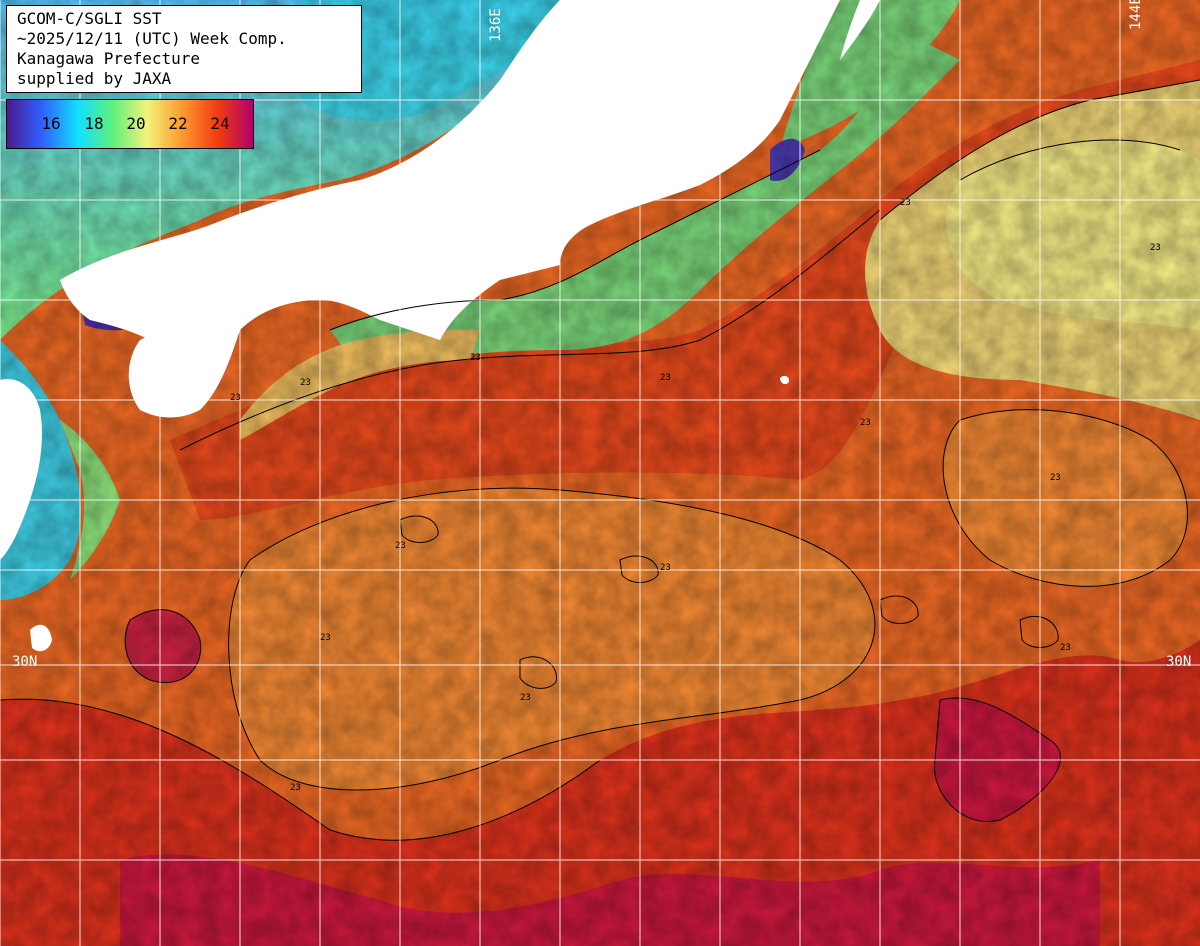  I want to click on product-region: Kanagawa Prefecture, so click(109, 58).